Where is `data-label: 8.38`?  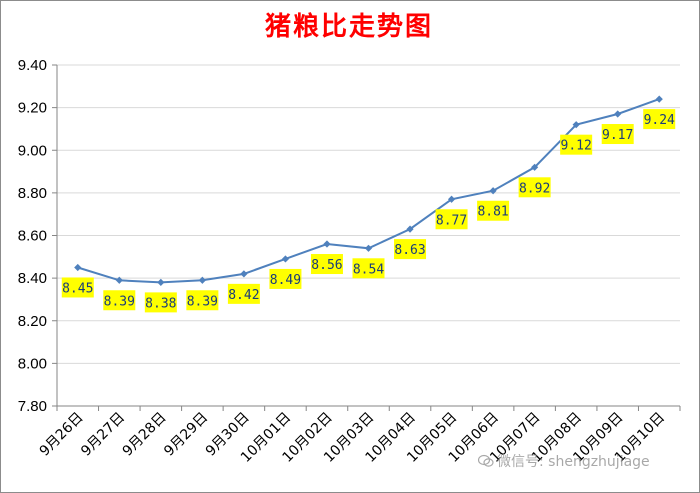
data-label: 8.38 is located at coordinates (160, 302).